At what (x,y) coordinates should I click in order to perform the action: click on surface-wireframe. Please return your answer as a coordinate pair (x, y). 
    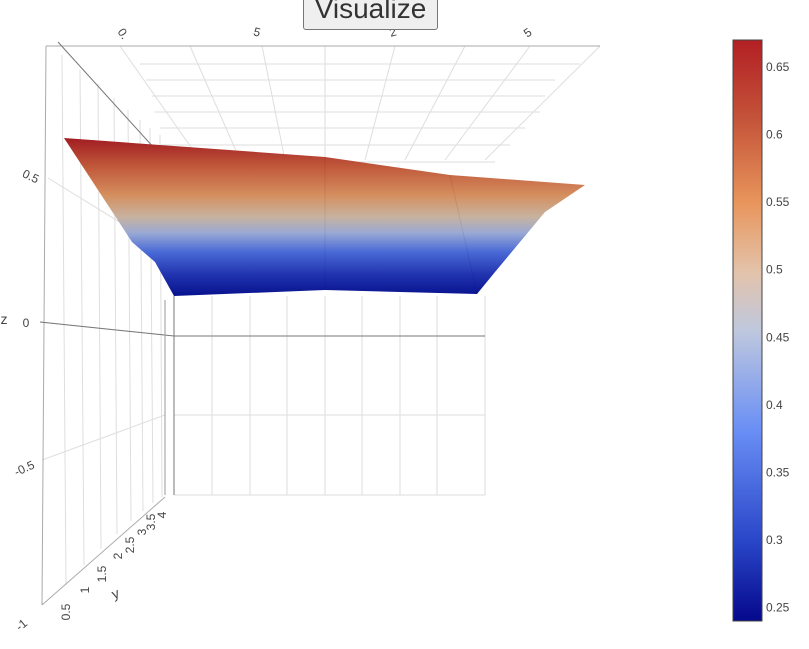
    Looking at the image, I should click on (401, 226).